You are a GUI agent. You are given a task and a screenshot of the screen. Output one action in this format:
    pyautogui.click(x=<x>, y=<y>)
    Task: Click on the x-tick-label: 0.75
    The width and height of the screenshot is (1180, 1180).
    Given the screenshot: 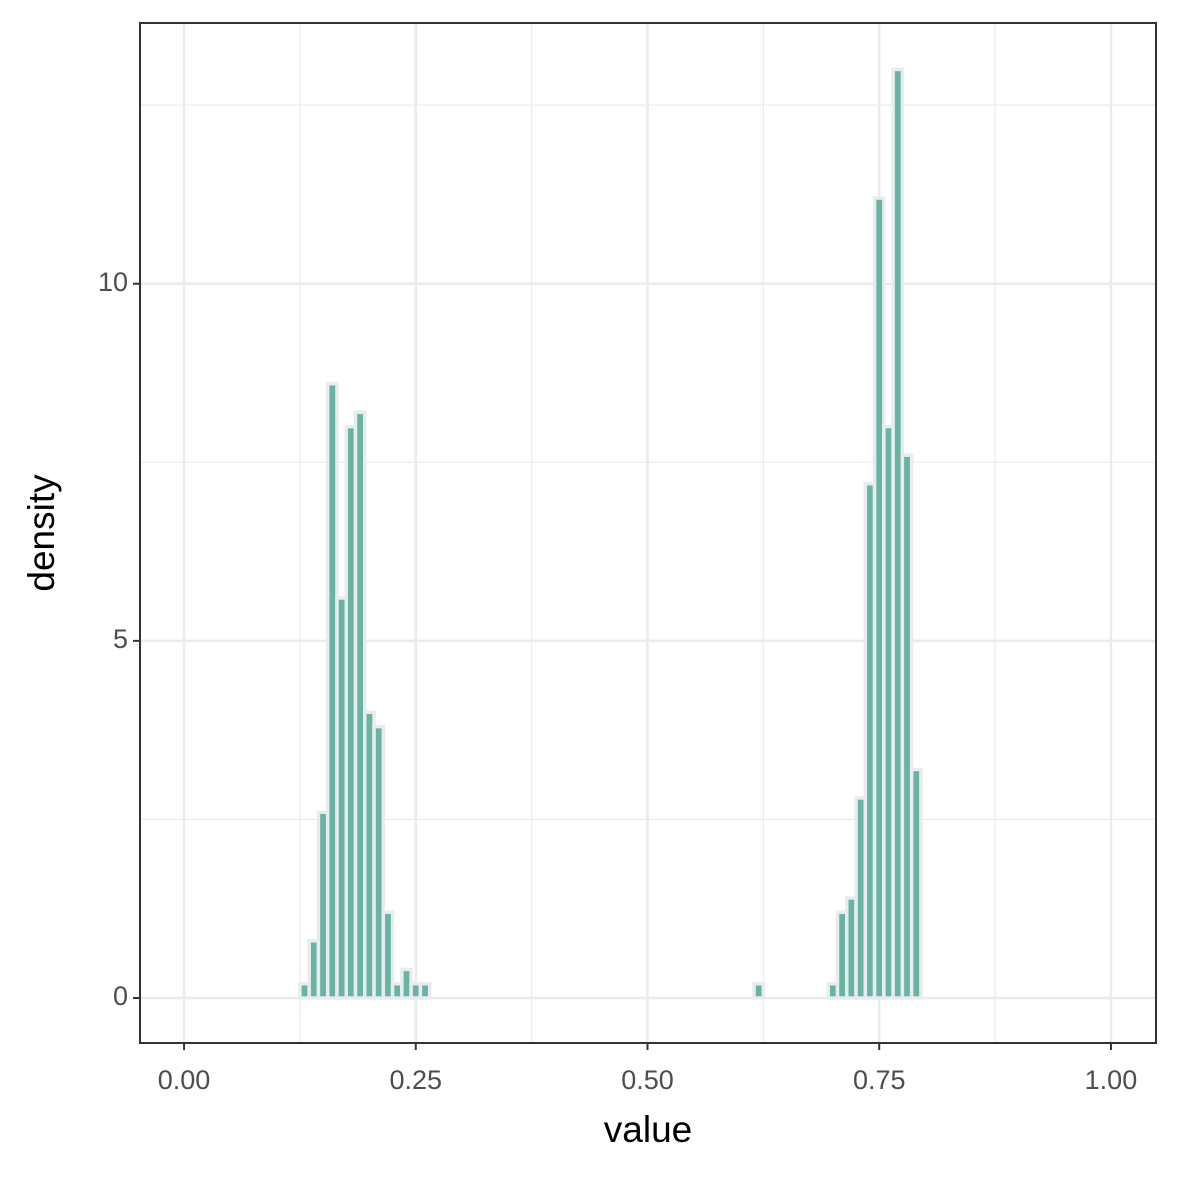 What is the action you would take?
    pyautogui.click(x=879, y=1080)
    